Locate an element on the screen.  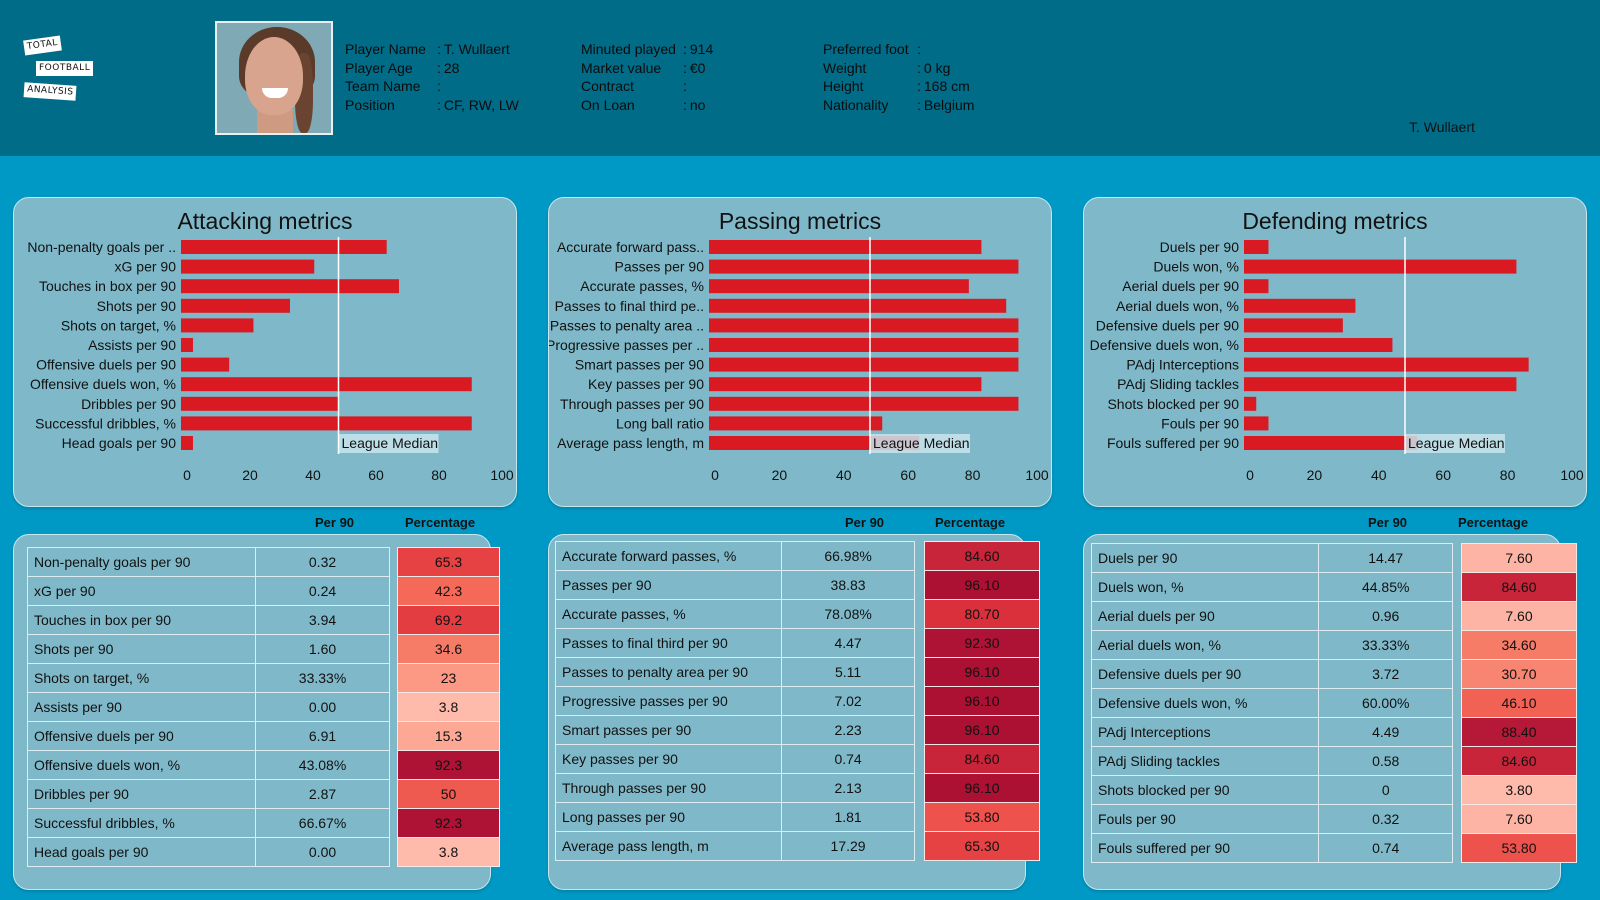
table-row: Smart passes per 90 2.23 is located at coordinates (734, 730).